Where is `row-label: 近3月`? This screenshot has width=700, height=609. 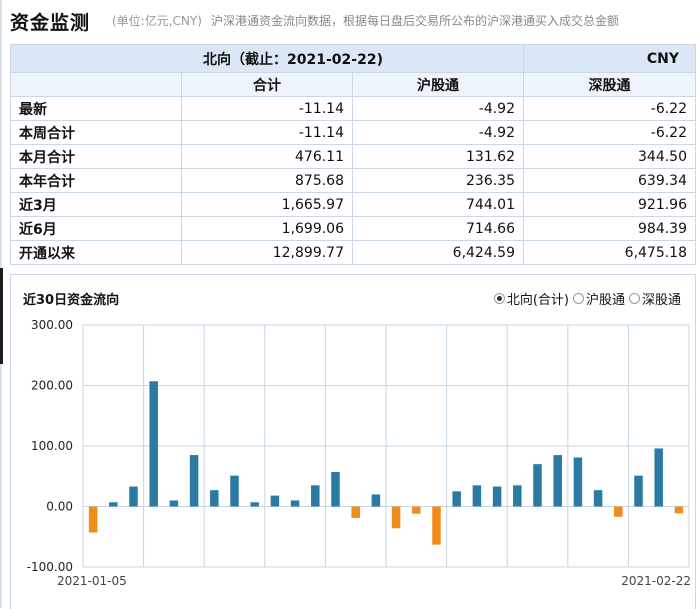 row-label: 近3月 is located at coordinates (96, 204).